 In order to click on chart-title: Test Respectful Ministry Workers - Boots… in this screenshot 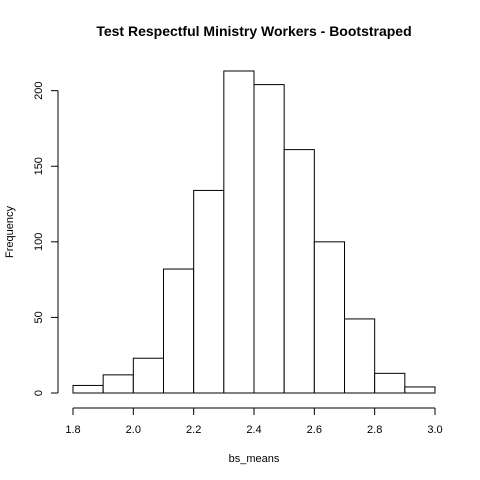, I will do `click(253, 31)`.